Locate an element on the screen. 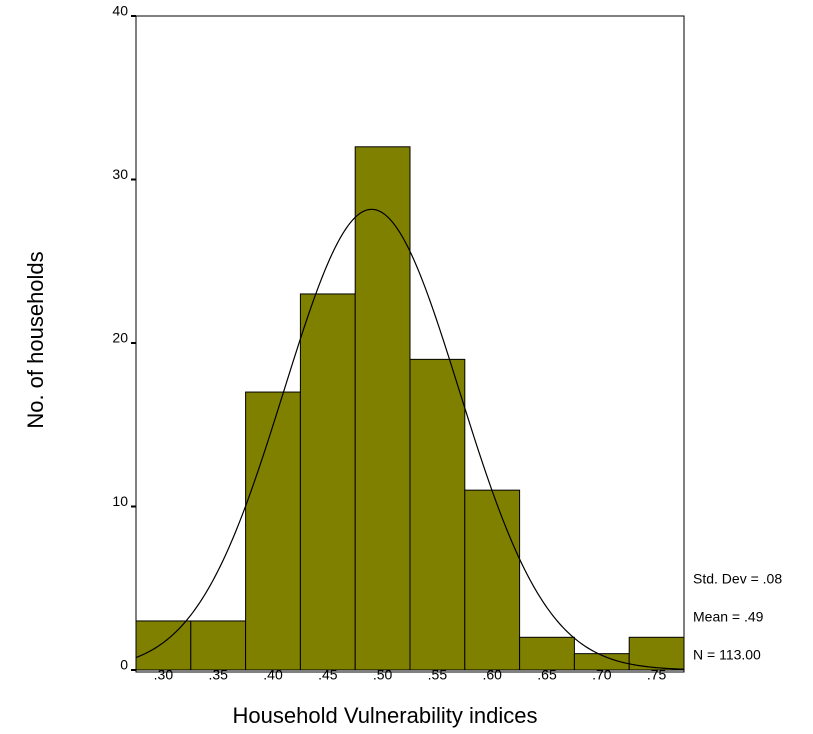  stats-label: Std. Dev = .08 is located at coordinates (737, 579).